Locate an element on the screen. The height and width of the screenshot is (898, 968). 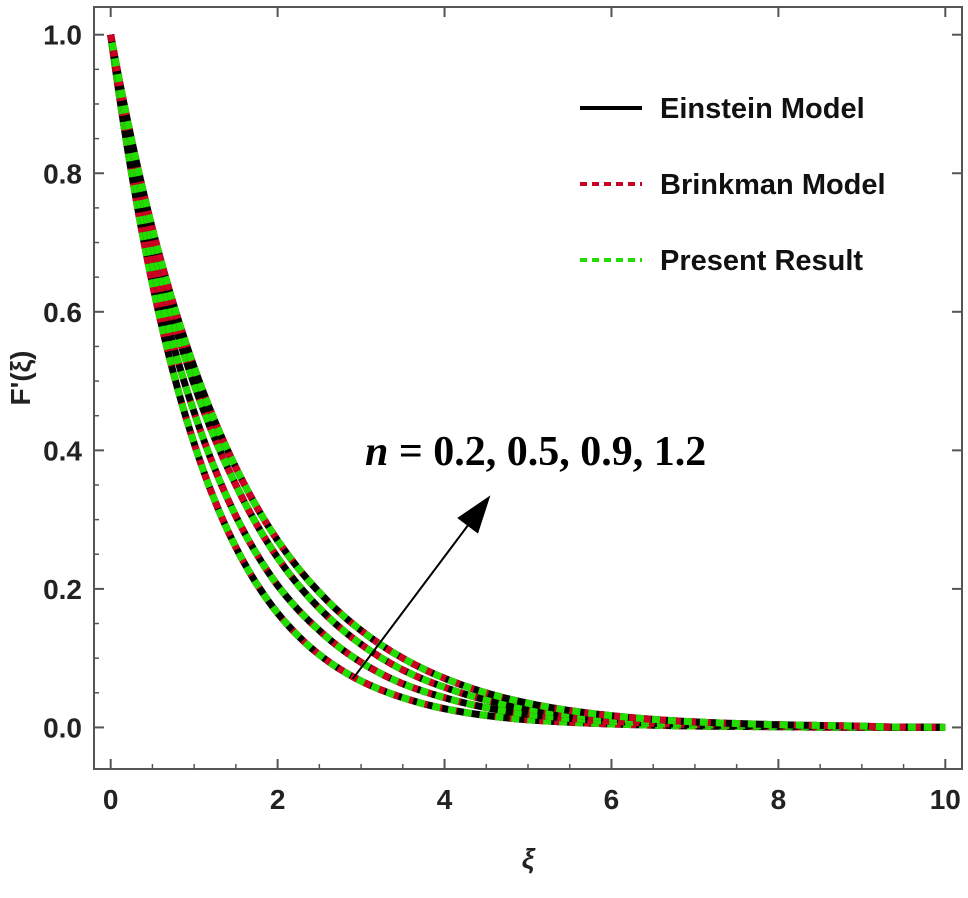
annotation-label: n = 0.2, 0.5, 0.9, 1.2 is located at coordinates (535, 452).